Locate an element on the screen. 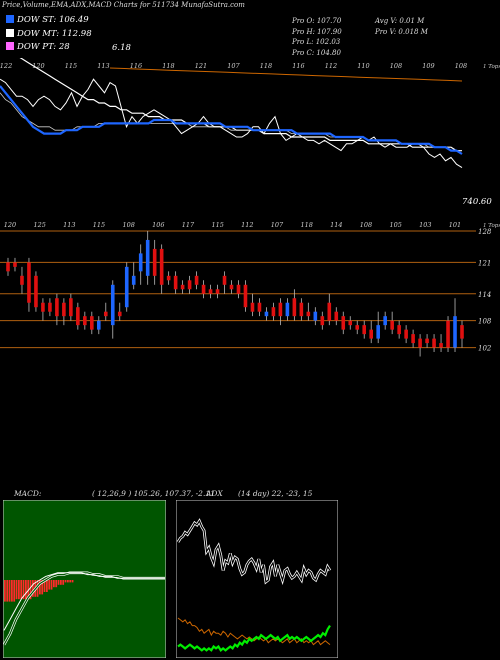 The height and width of the screenshot is (660, 500). legend-dow-mt-label: DOW MT: 112.98 is located at coordinates (54, 34).